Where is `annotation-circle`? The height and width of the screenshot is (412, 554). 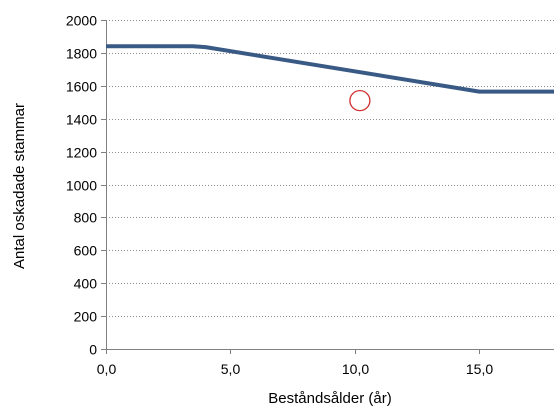
annotation-circle is located at coordinates (360, 100).